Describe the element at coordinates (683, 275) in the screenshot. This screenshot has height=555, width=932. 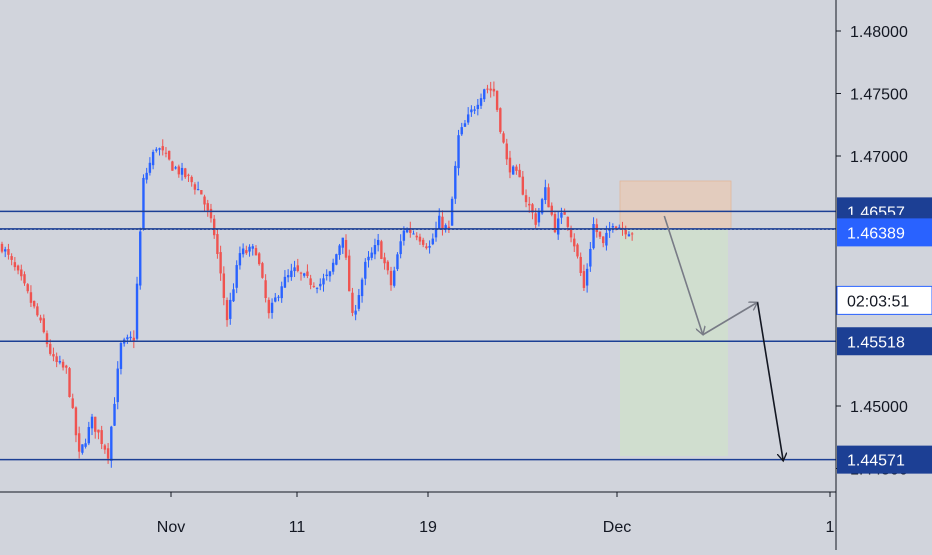
I see `trend-arrow-gray` at that location.